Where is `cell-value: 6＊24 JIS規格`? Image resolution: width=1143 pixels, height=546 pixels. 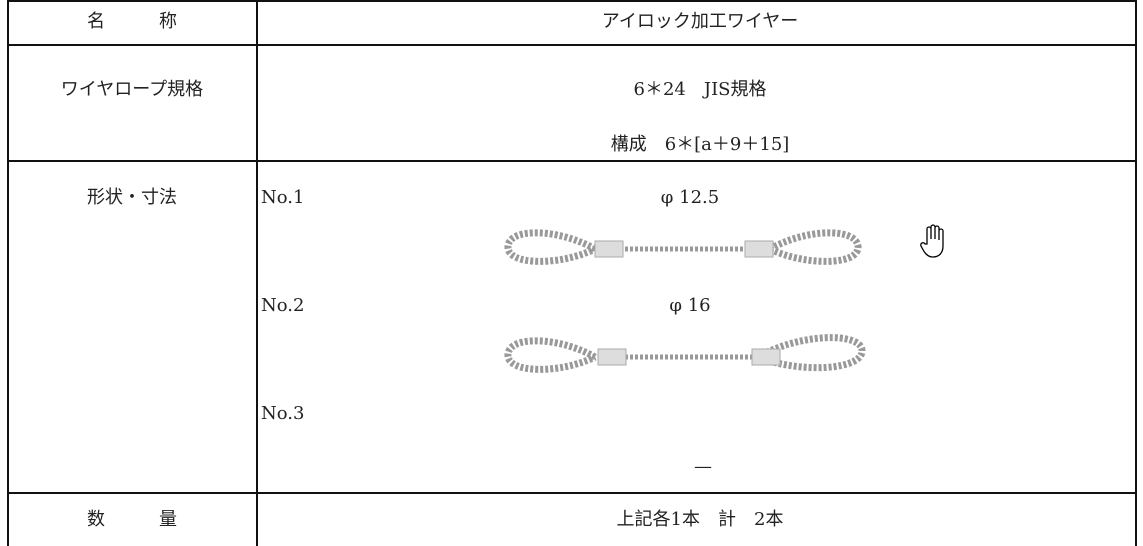
cell-value: 6＊24 JIS規格 is located at coordinates (700, 89).